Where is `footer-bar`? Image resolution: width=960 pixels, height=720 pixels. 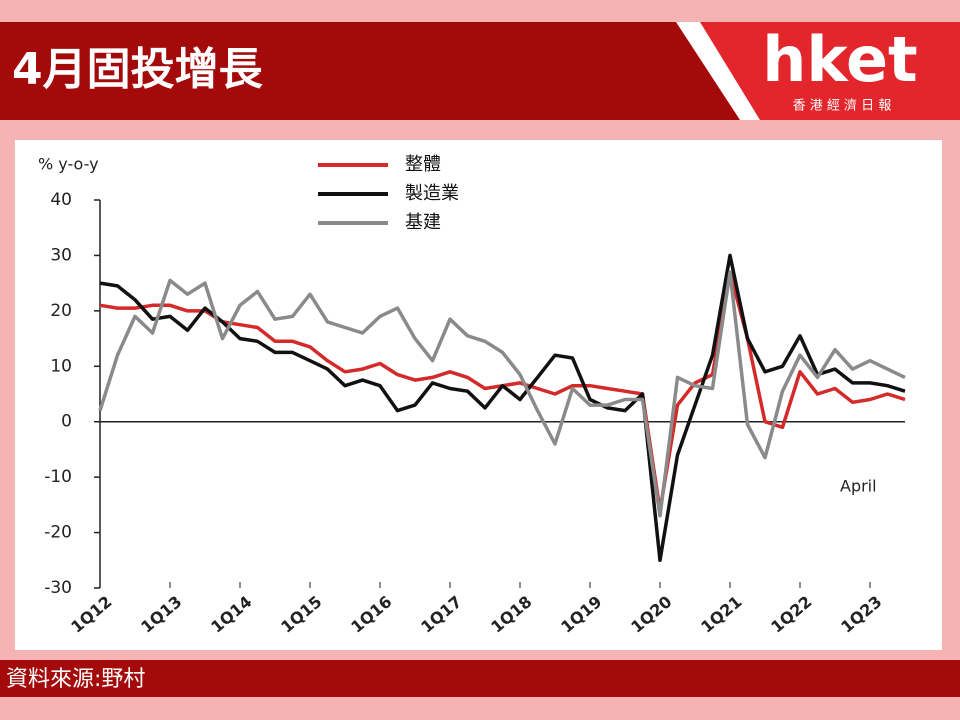
footer-bar is located at coordinates (480, 678).